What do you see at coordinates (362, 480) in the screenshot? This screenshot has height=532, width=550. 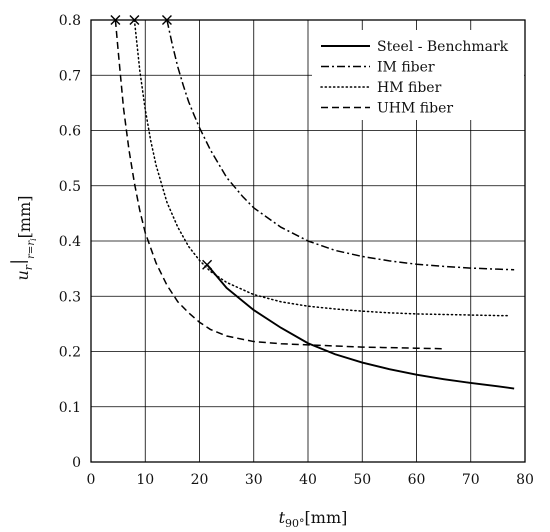 I see `x-tick-label: 50` at bounding box center [362, 480].